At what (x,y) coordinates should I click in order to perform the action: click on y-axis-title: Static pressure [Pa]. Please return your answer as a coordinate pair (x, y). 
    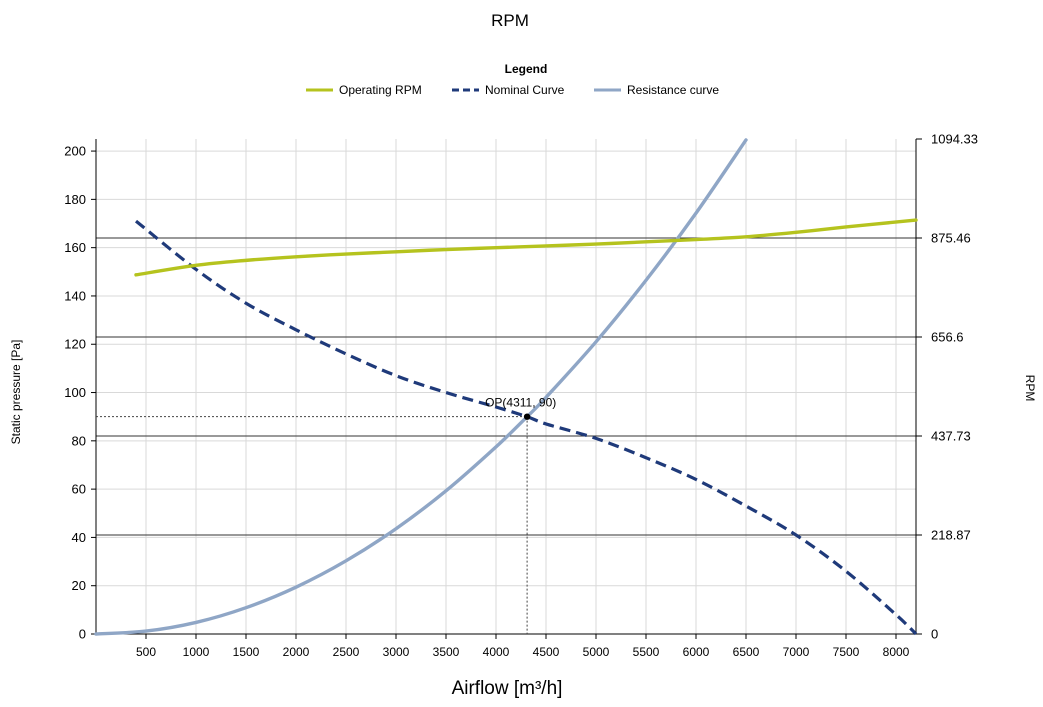
    Looking at the image, I should click on (16, 392).